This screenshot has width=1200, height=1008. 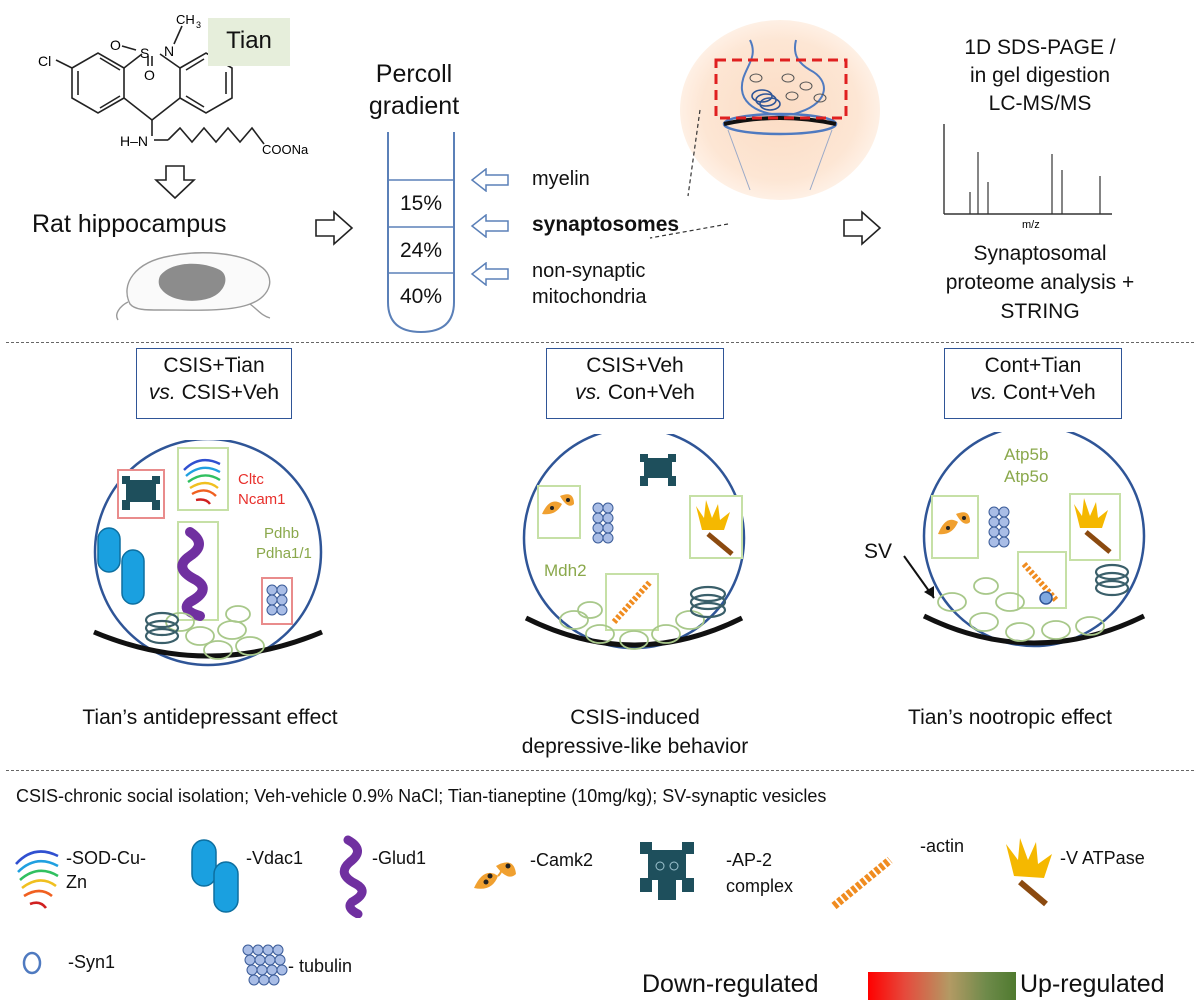 What do you see at coordinates (862, 883) in the screenshot?
I see `actin-icon` at bounding box center [862, 883].